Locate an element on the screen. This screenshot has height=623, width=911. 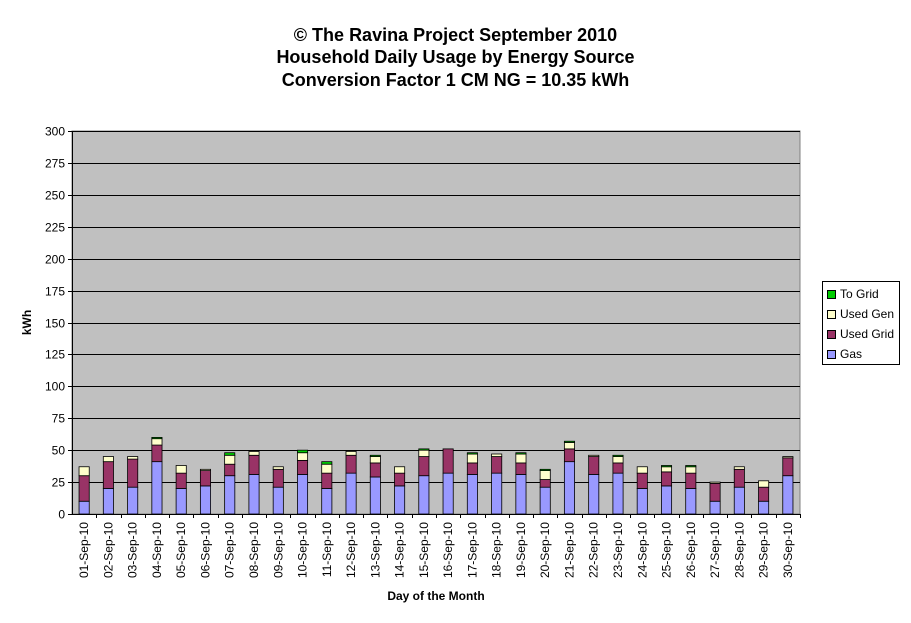
x-tick-label: 13-Sep-10 is located at coordinates (375, 550).